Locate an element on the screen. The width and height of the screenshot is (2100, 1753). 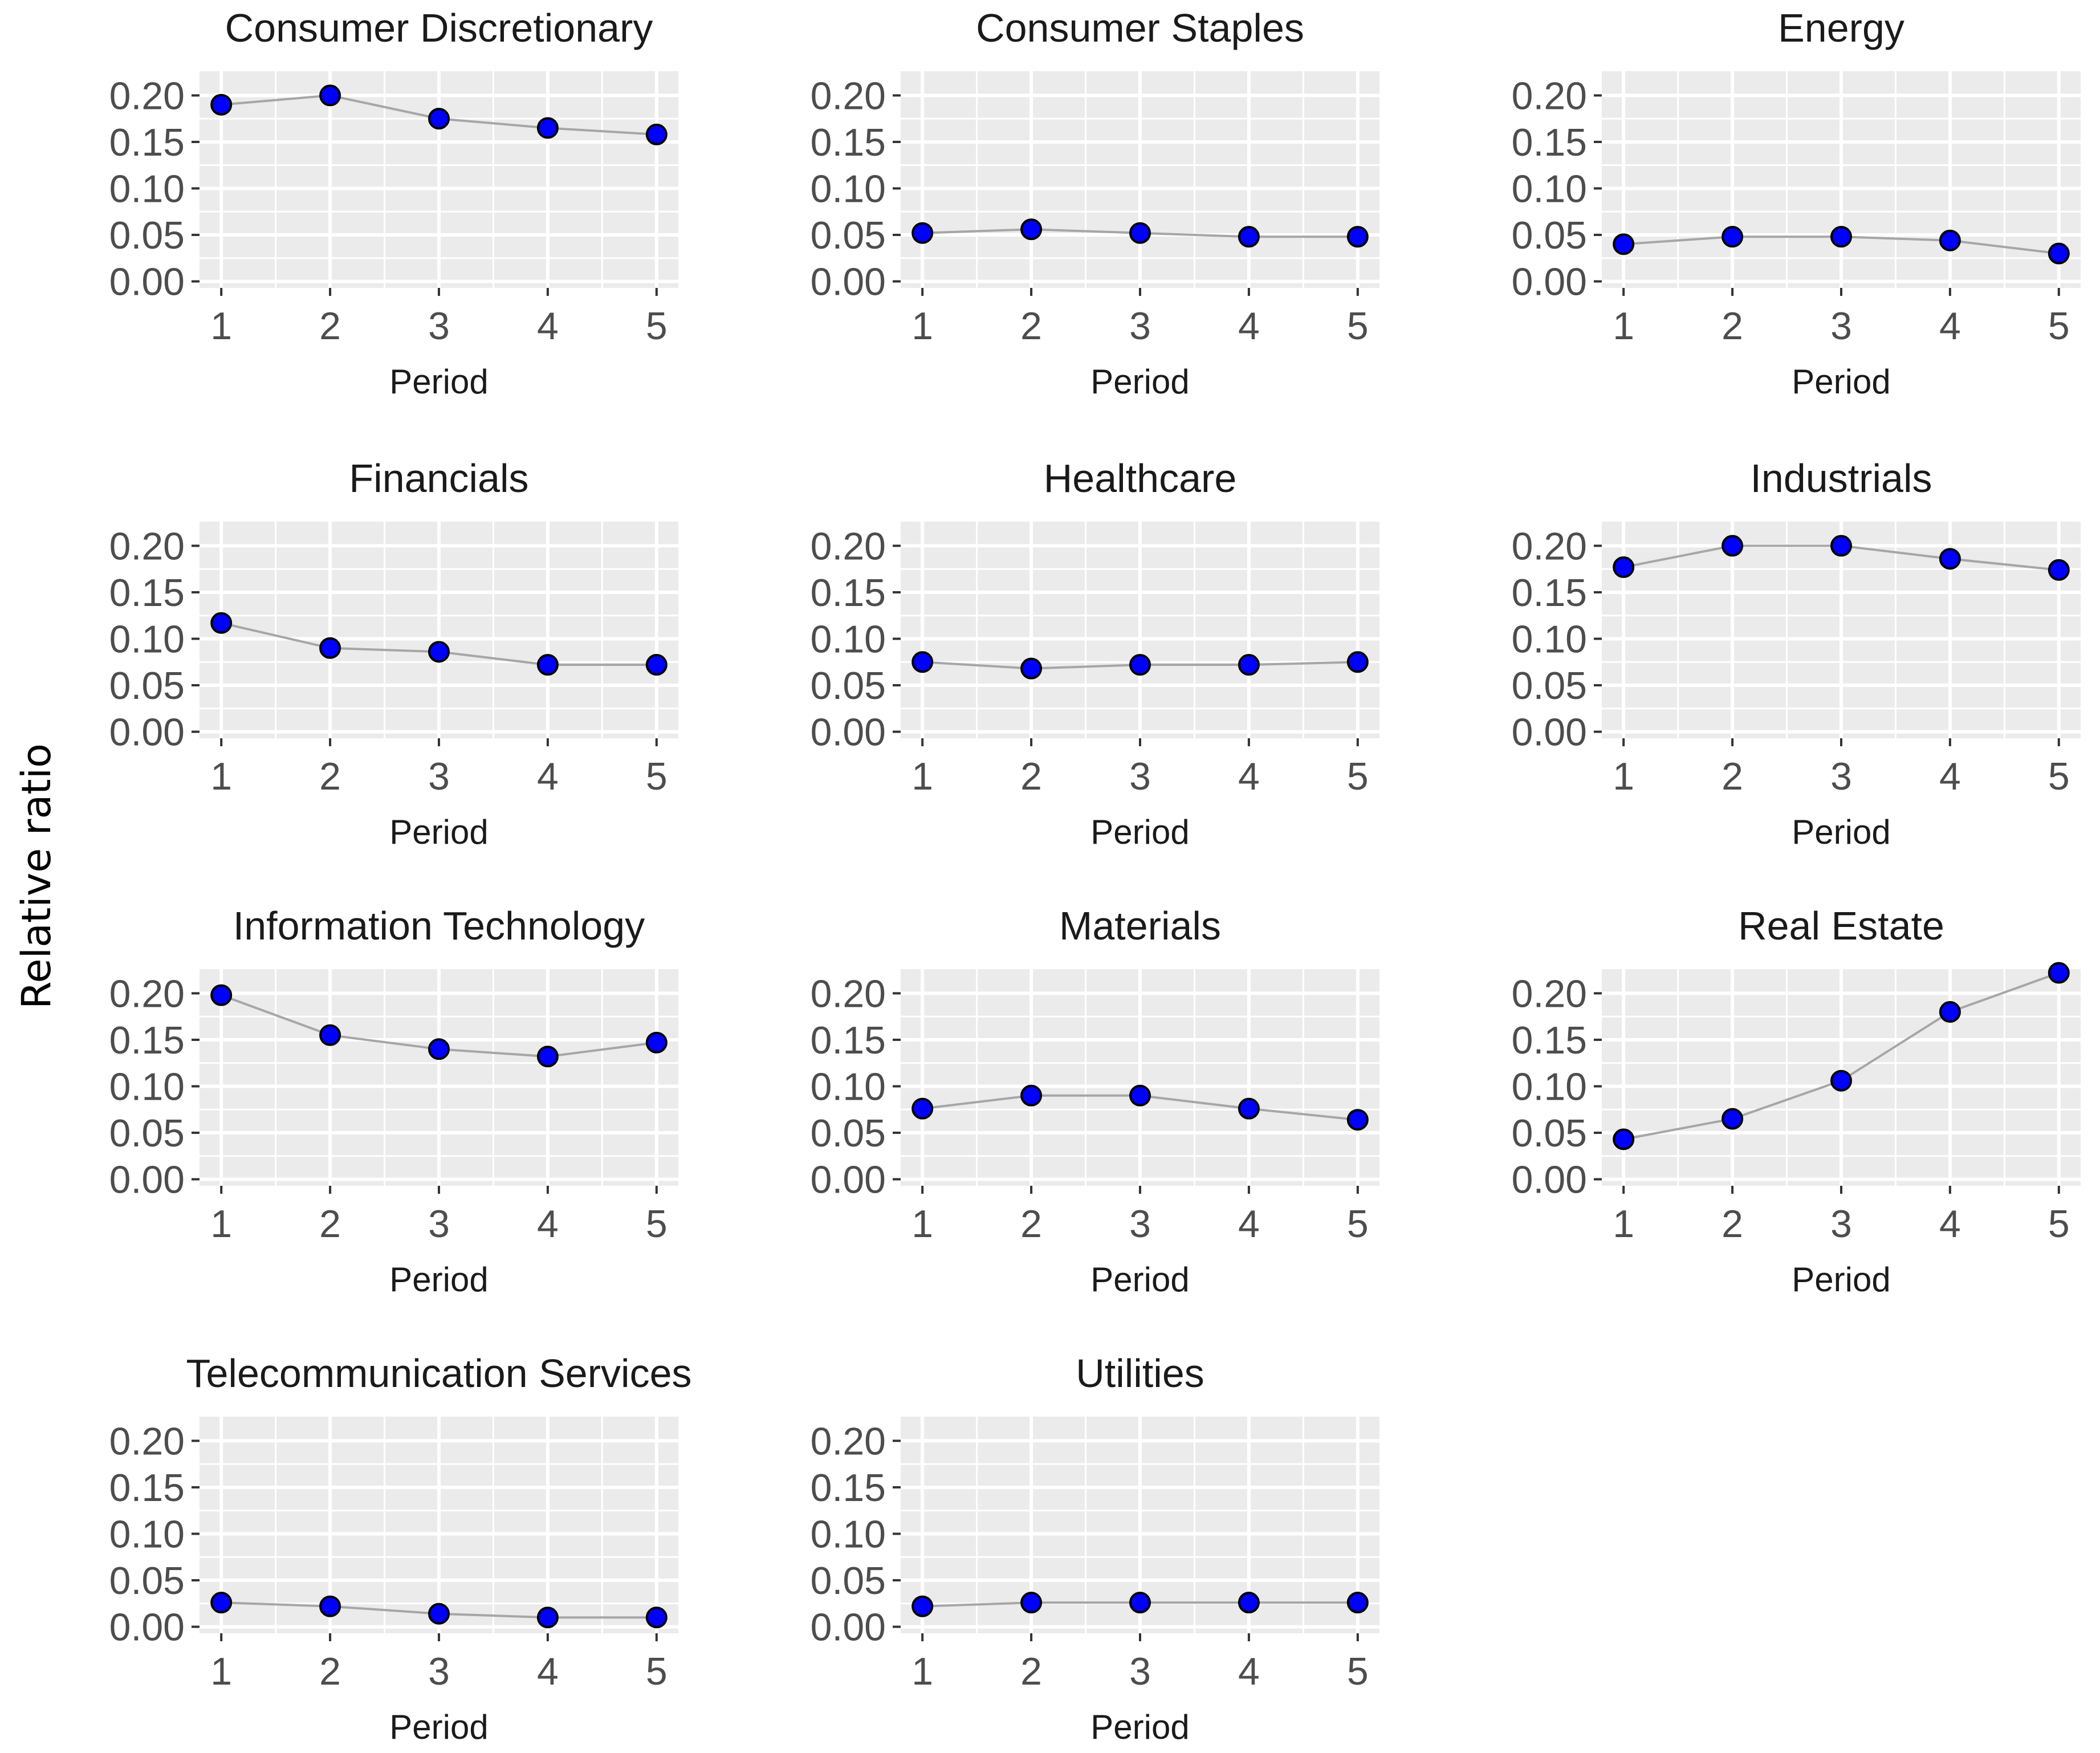
panel-energy: Energy 0.000.050.100.150.20 1 2 3 4 5 Period is located at coordinates (1796, 203).